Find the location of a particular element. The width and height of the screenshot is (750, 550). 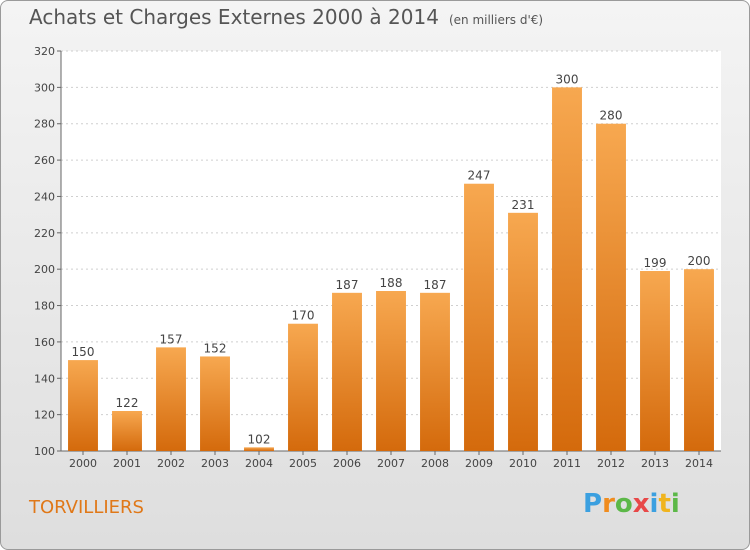

x-tick-label: 2007 is located at coordinates (391, 463).